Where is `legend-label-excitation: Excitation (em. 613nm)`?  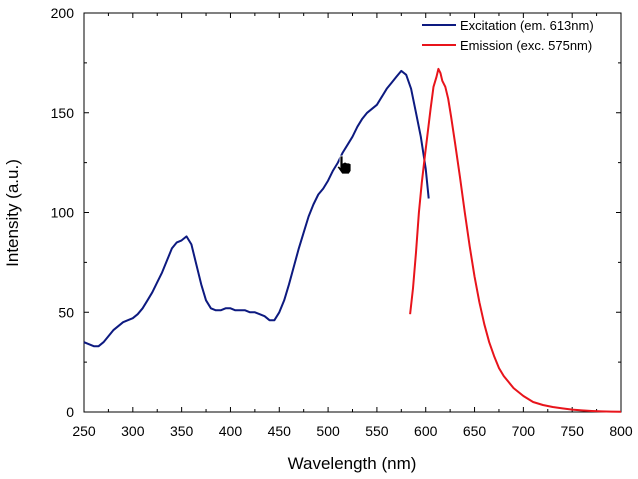
legend-label-excitation: Excitation (em. 613nm) is located at coordinates (527, 25).